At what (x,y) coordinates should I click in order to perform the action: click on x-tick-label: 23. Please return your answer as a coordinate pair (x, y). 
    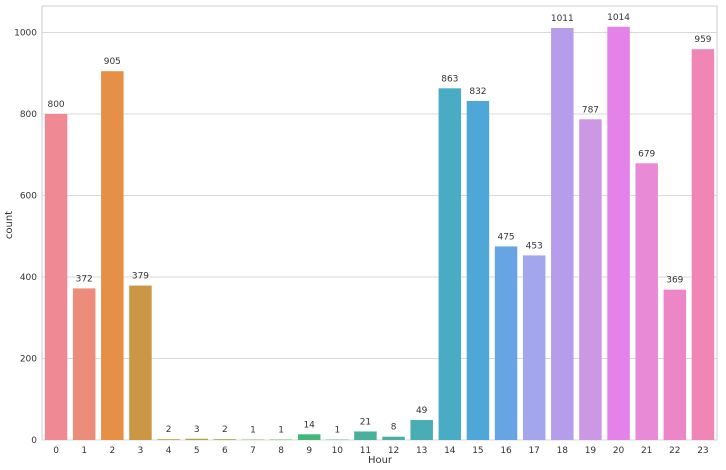
    Looking at the image, I should click on (702, 451).